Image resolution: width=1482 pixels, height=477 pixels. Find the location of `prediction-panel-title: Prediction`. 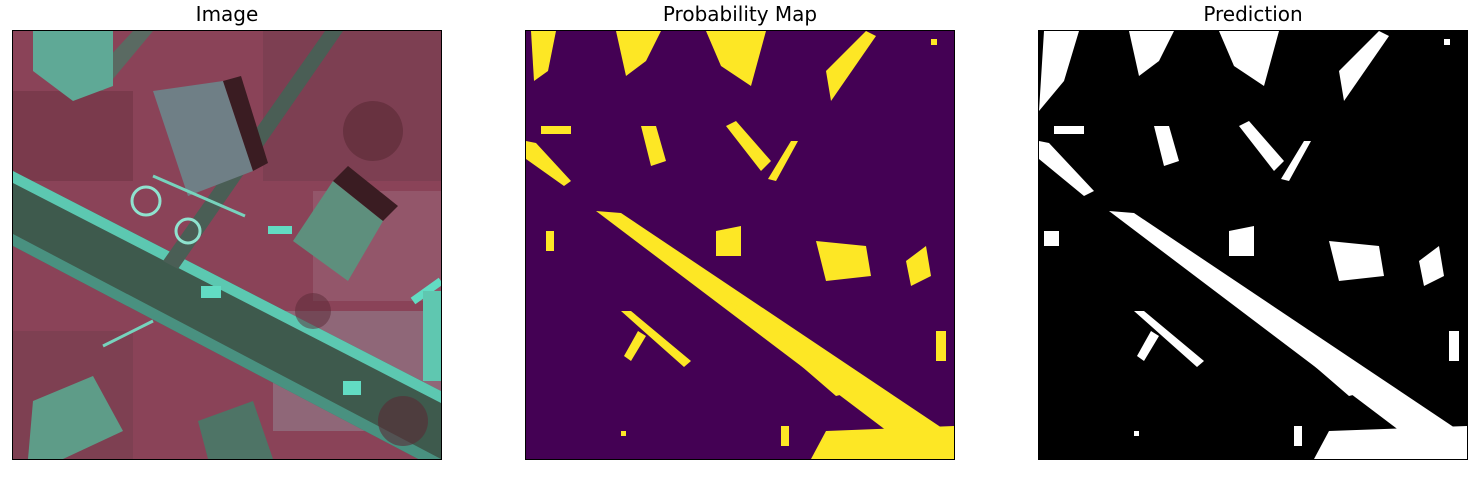

prediction-panel-title: Prediction is located at coordinates (1253, 14).